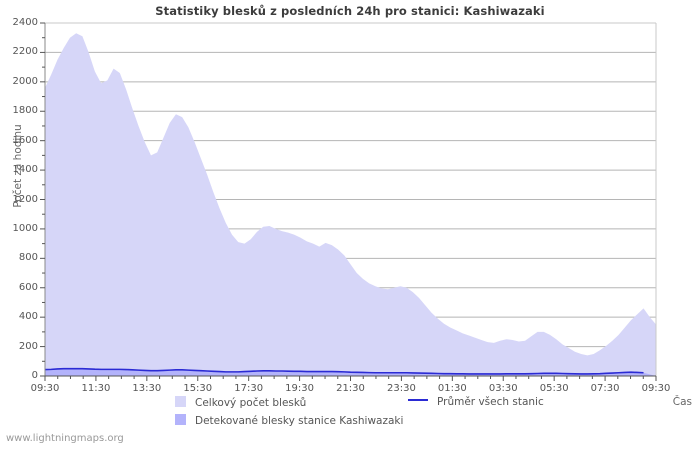  I want to click on y-tick-label: 200, so click(28, 346).